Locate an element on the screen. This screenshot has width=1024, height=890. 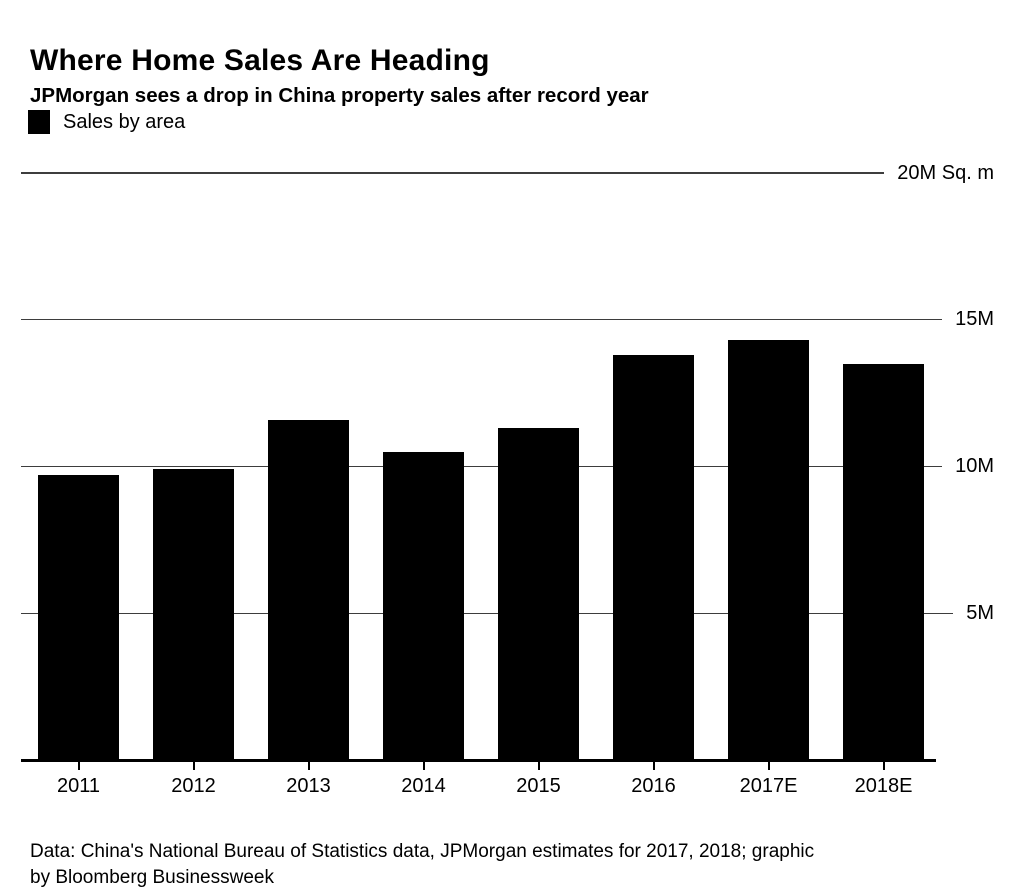
bar-2017E is located at coordinates (768, 550).